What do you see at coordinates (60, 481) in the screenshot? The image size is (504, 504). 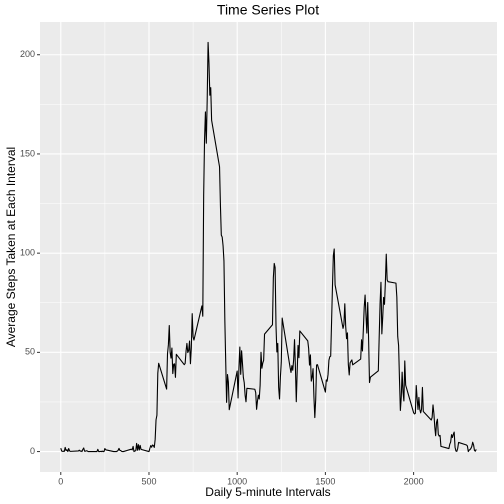 I see `x-tick-label: 0` at bounding box center [60, 481].